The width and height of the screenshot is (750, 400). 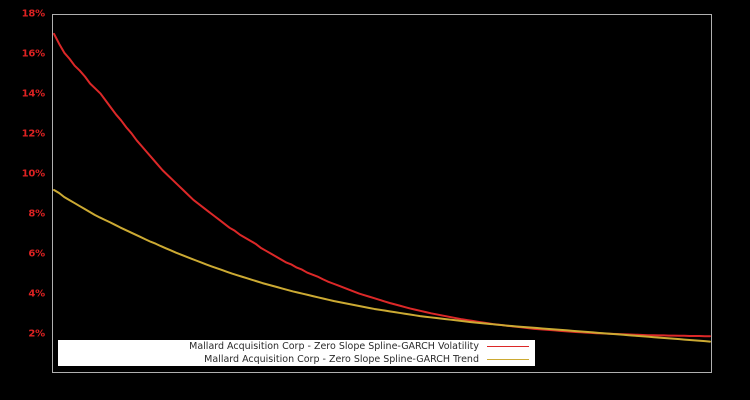 I want to click on y-tick-label-18pct: 18%, so click(x=33, y=14).